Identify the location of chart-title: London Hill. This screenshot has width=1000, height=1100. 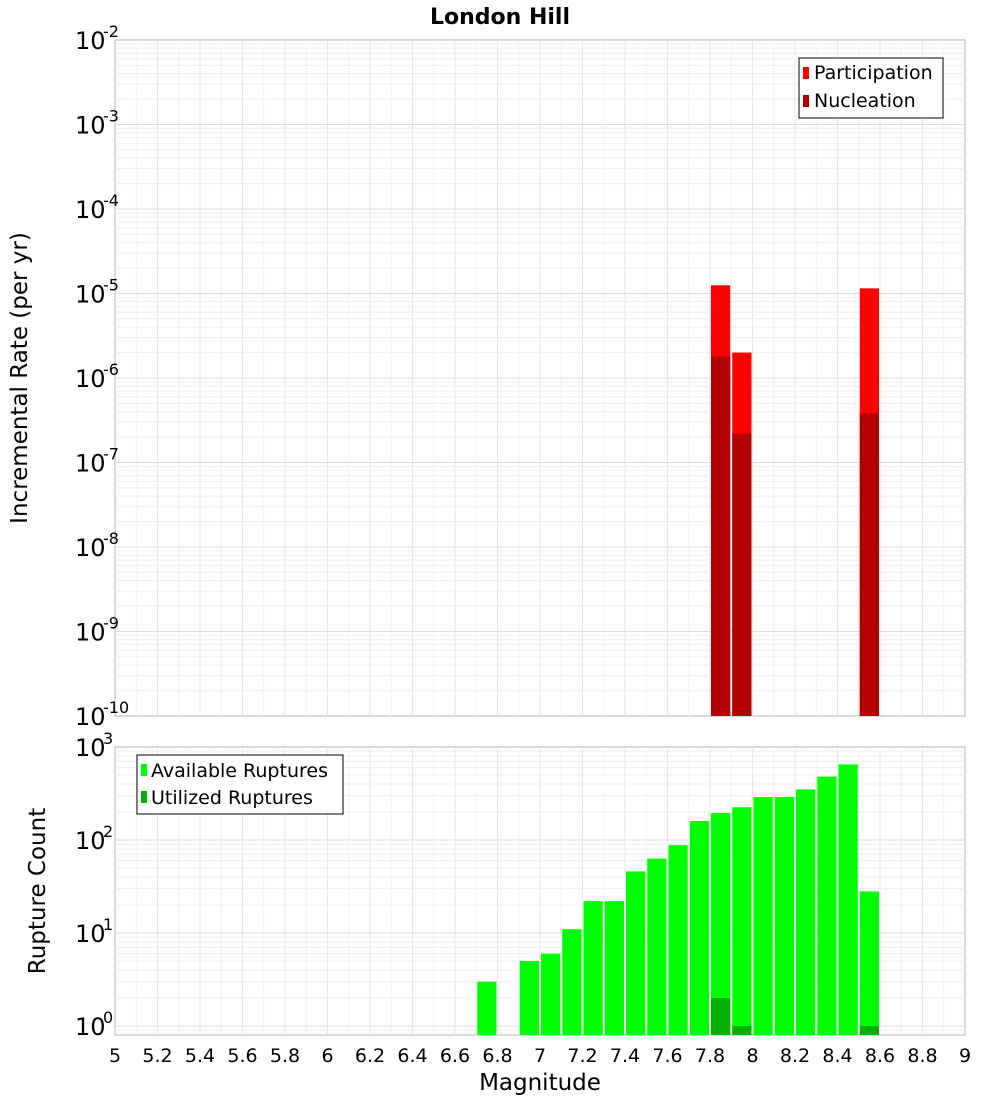
(500, 17).